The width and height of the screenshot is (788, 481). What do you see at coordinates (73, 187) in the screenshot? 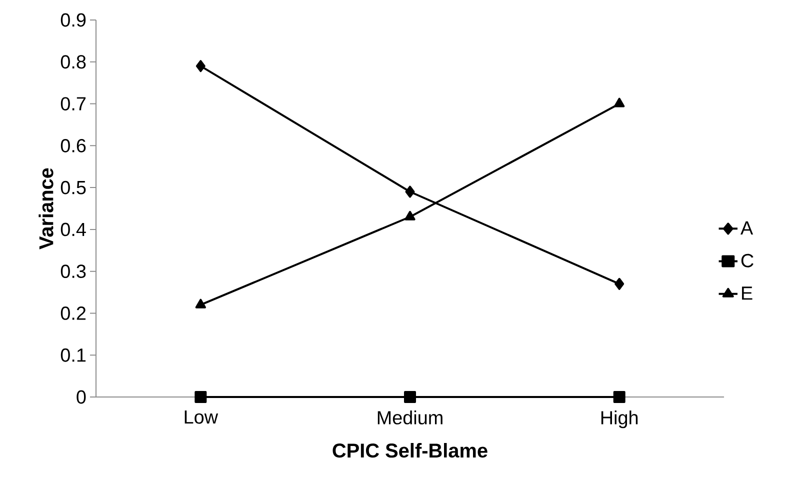
I see `y-tick-label: 0.5` at bounding box center [73, 187].